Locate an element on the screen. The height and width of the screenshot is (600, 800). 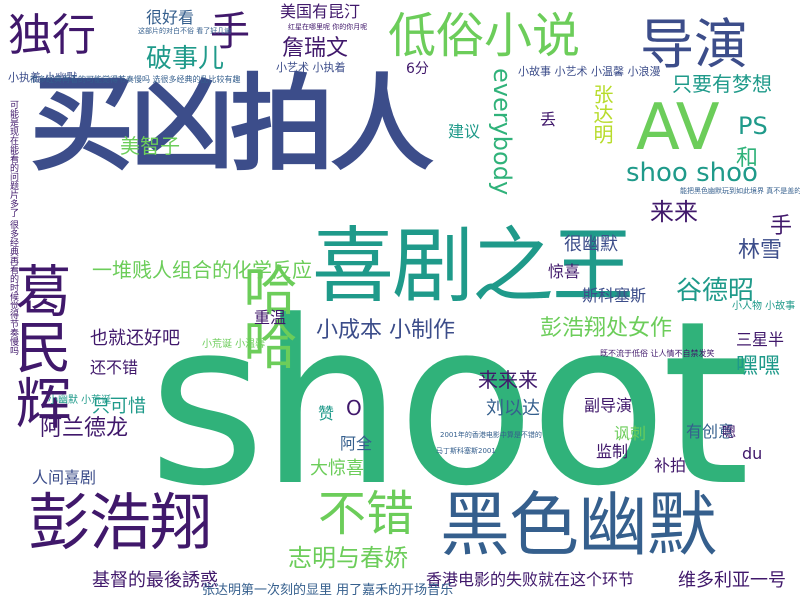
word-jingxi: 惊喜 is located at coordinates (564, 271).